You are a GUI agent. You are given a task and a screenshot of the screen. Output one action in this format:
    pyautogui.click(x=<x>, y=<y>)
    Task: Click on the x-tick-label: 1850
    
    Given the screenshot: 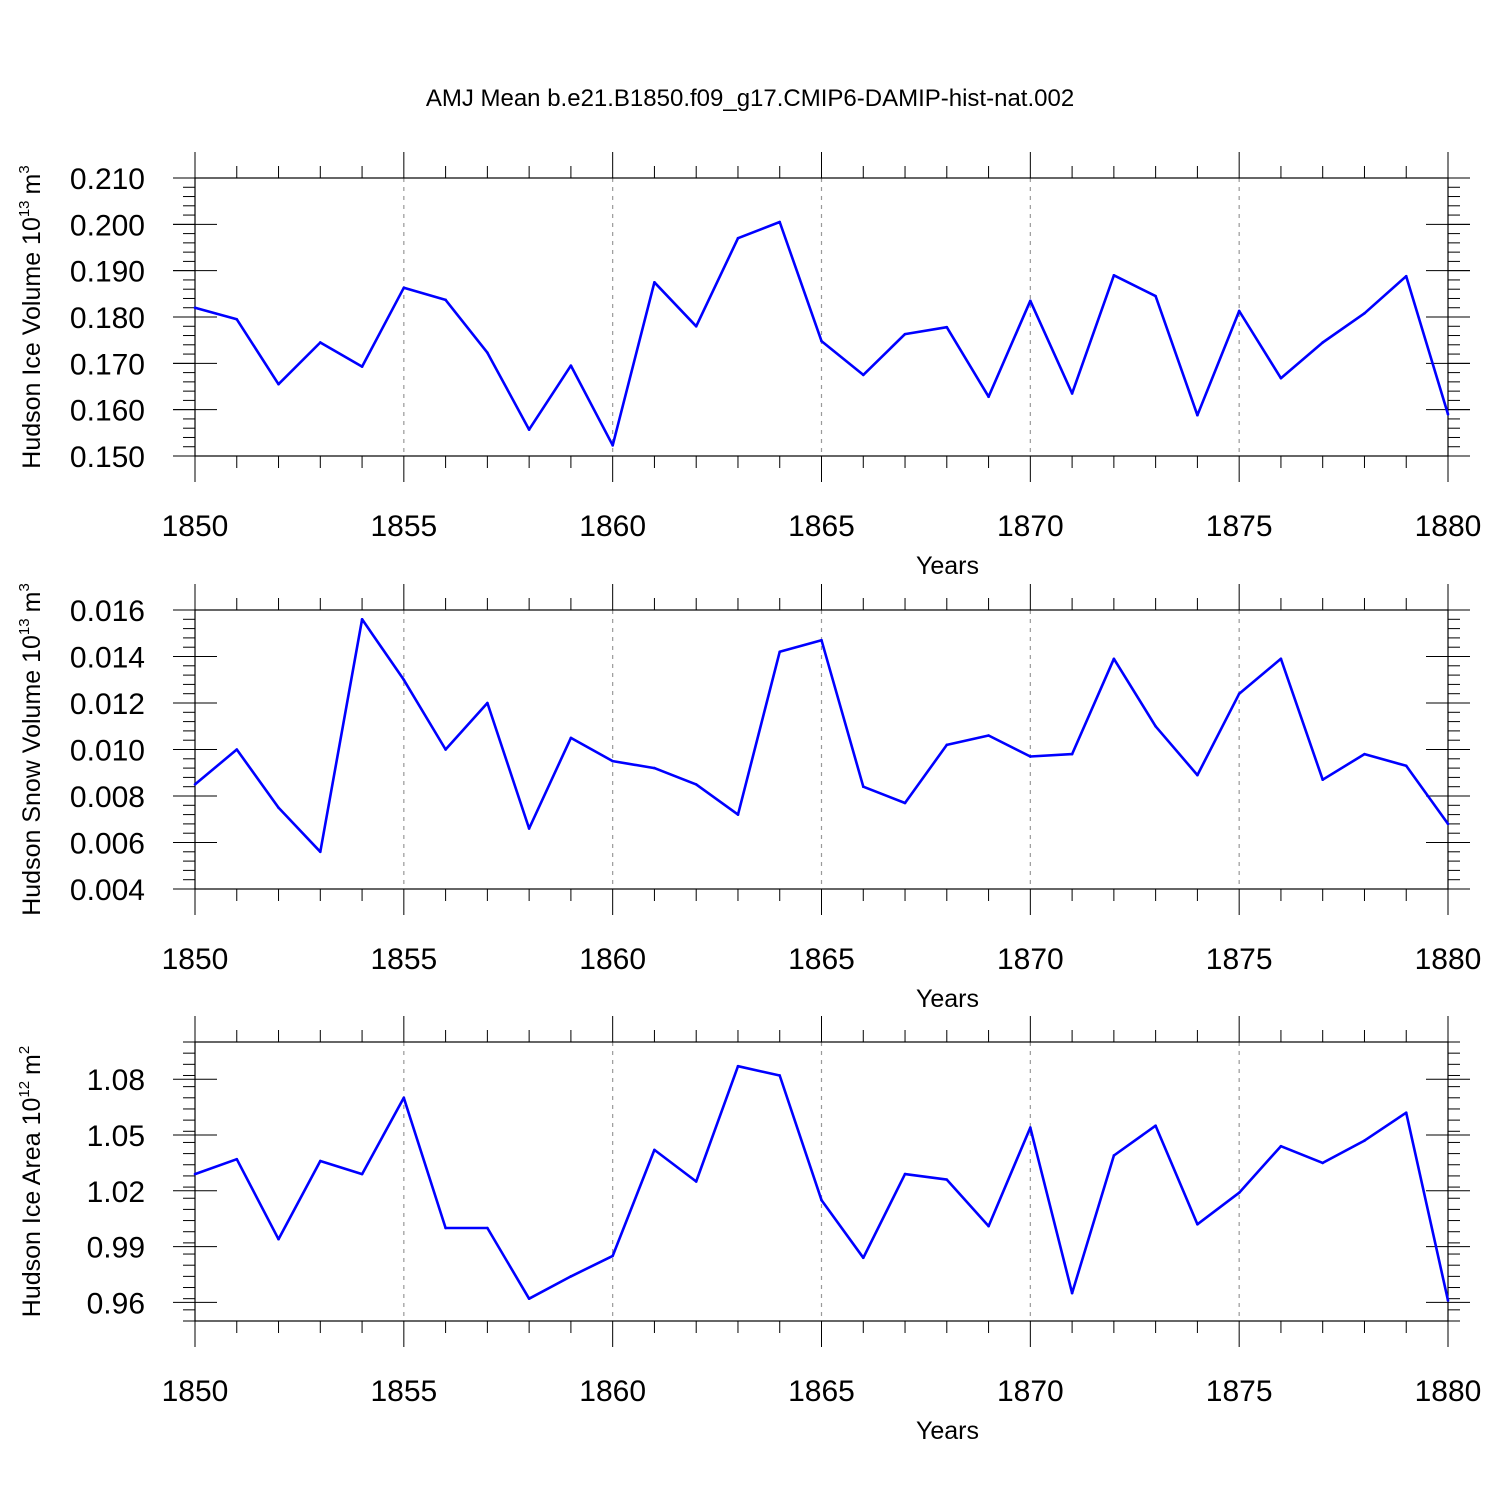 What is the action you would take?
    pyautogui.click(x=195, y=526)
    